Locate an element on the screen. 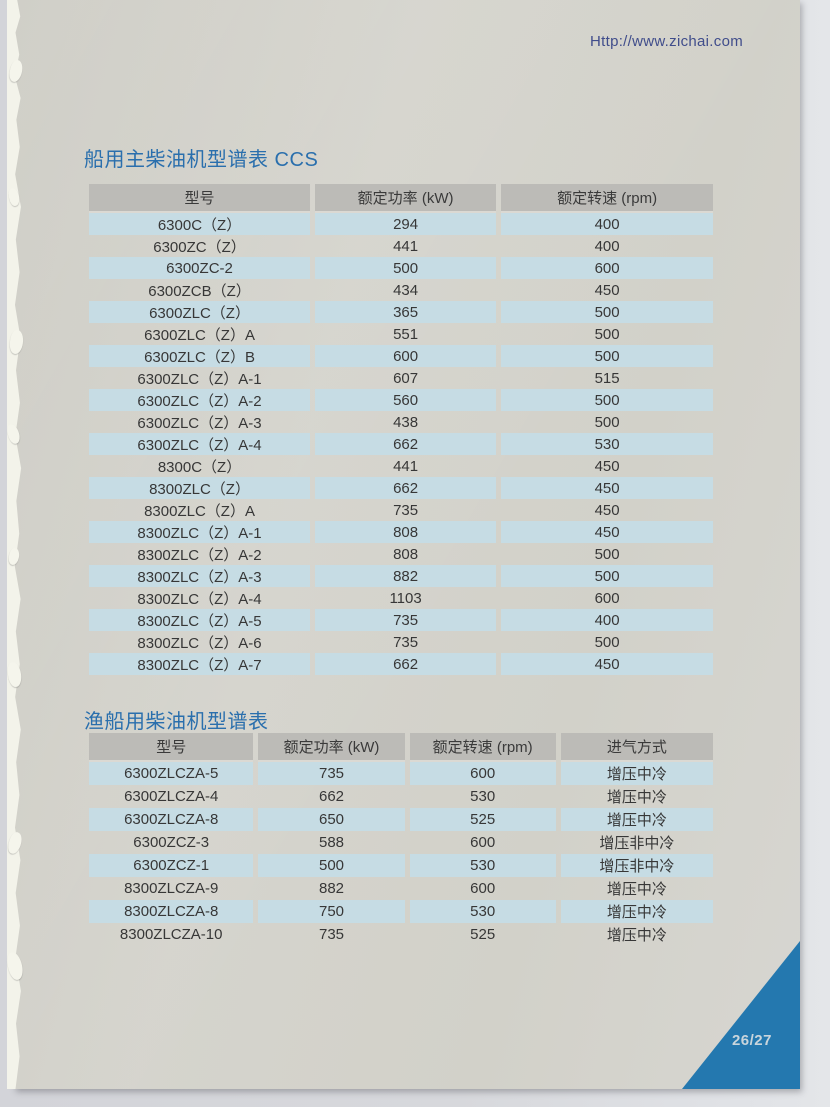 This screenshot has width=830, height=1107. header-row: 型号 额定功率 (kW) 额定转速 (rpm) is located at coordinates (401, 198).